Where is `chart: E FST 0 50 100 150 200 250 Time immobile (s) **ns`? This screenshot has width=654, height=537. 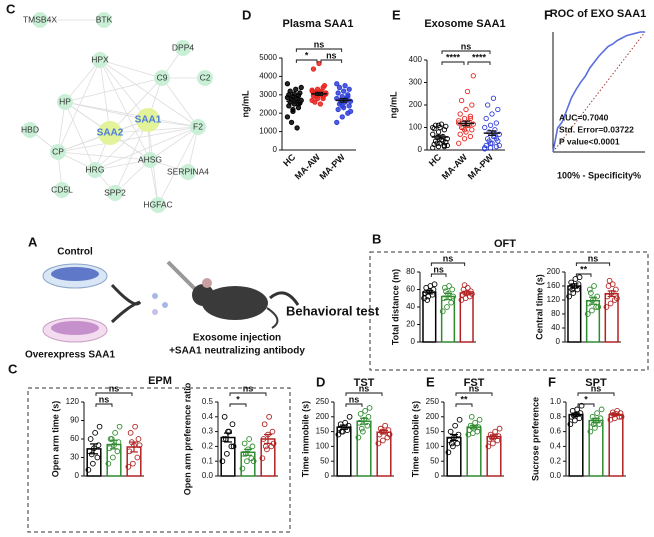 chart: E FST 0 50 100 150 200 250 Time immobile (s) **ns is located at coordinates (457, 427).